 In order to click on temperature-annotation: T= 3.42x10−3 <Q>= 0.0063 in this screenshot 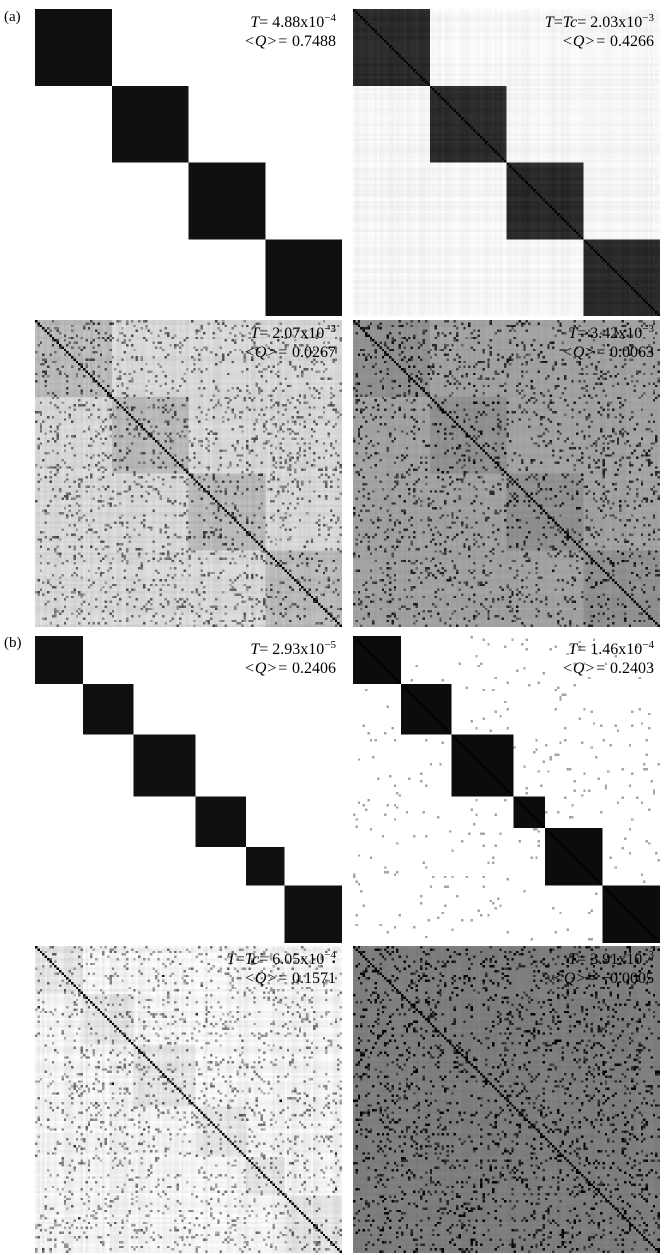, I will do `click(608, 343)`.